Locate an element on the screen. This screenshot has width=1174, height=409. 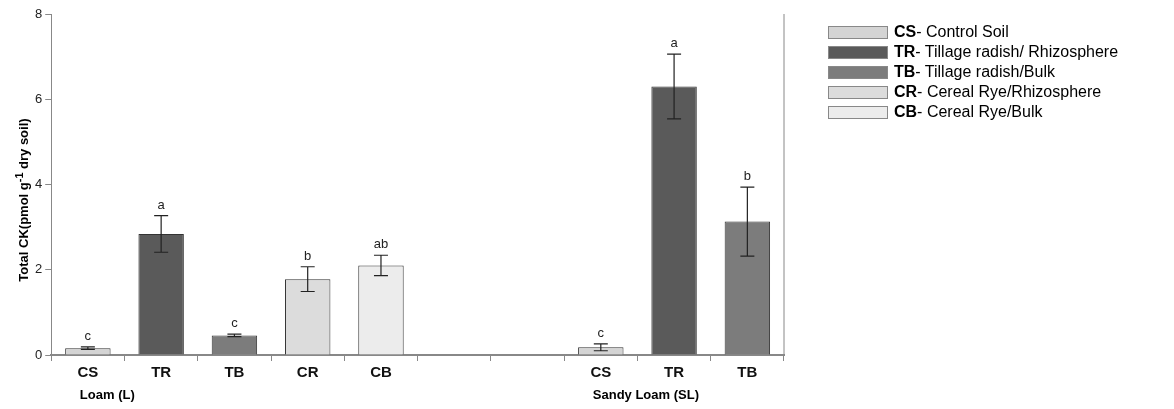
legend-label: TB- Tillage radish/Bulk is located at coordinates (974, 72).